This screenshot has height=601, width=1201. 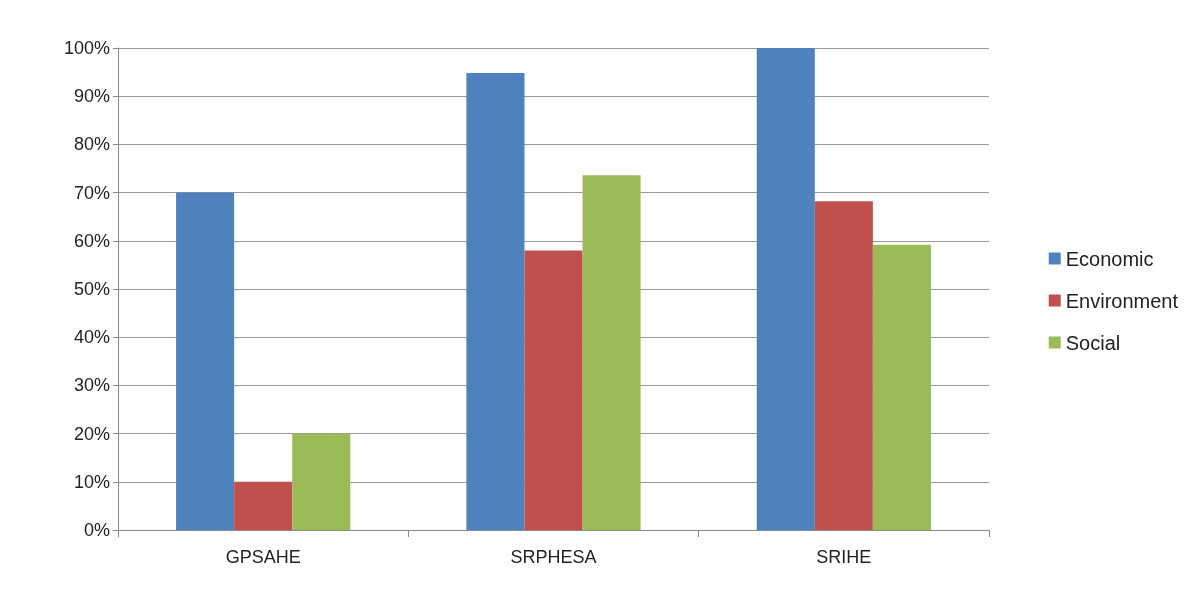 I want to click on y-tick-label: 80%, so click(x=91, y=144).